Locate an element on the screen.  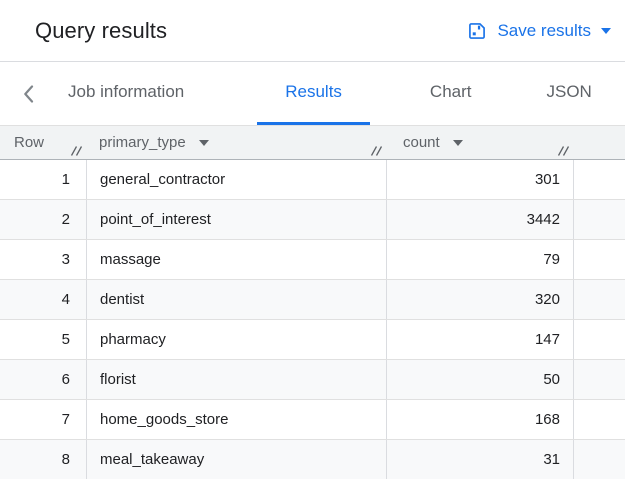
table-row: 1 general_contractor 301 is located at coordinates (312, 180).